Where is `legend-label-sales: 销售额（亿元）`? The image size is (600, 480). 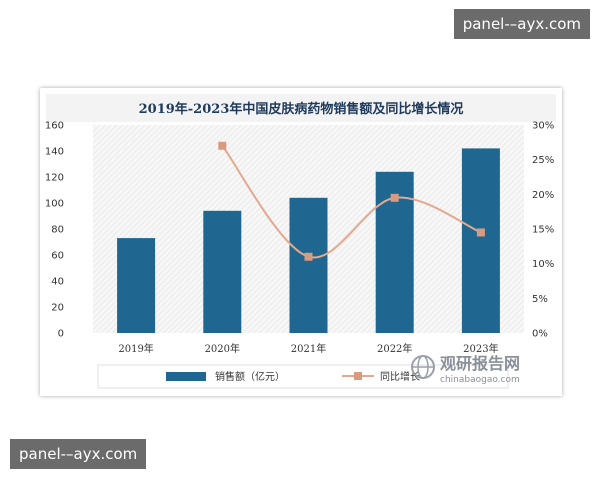
legend-label-sales: 销售额（亿元） is located at coordinates (250, 376).